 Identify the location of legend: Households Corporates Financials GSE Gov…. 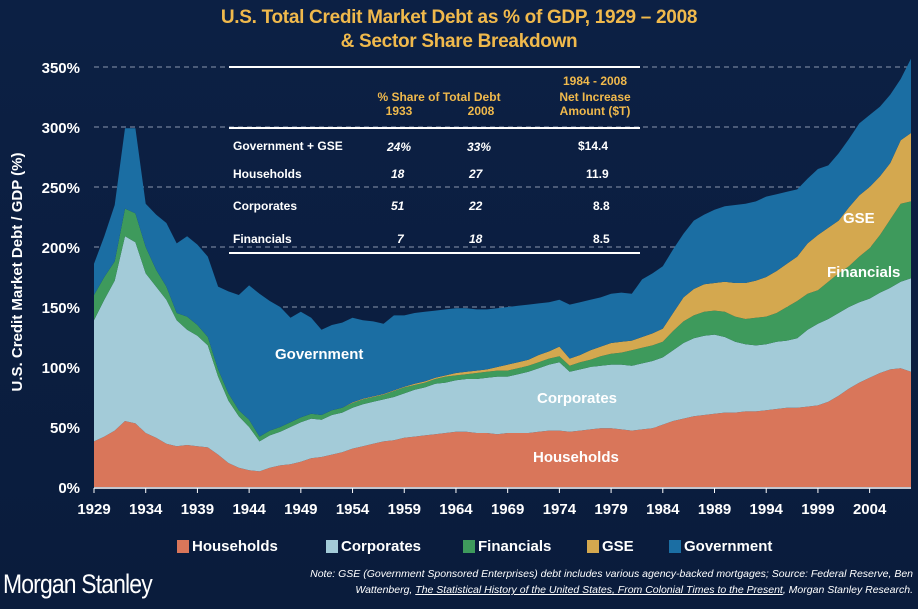
(459, 548).